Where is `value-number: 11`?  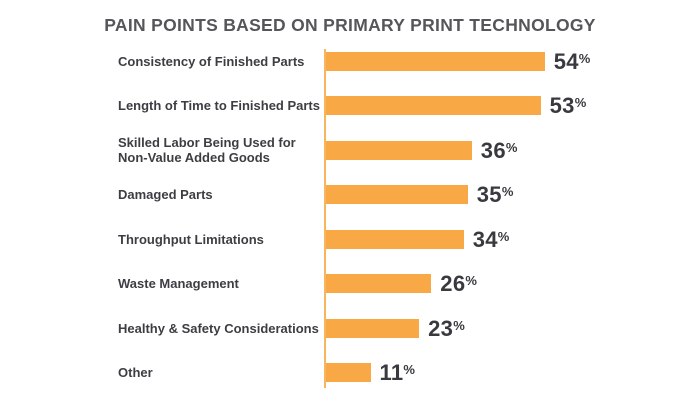
value-number: 11 is located at coordinates (391, 372).